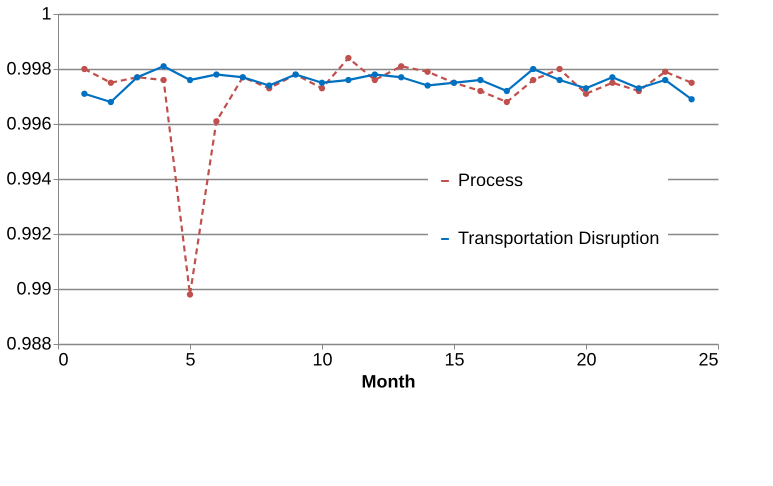 This screenshot has height=486, width=773. I want to click on x-tick-label: 15, so click(454, 360).